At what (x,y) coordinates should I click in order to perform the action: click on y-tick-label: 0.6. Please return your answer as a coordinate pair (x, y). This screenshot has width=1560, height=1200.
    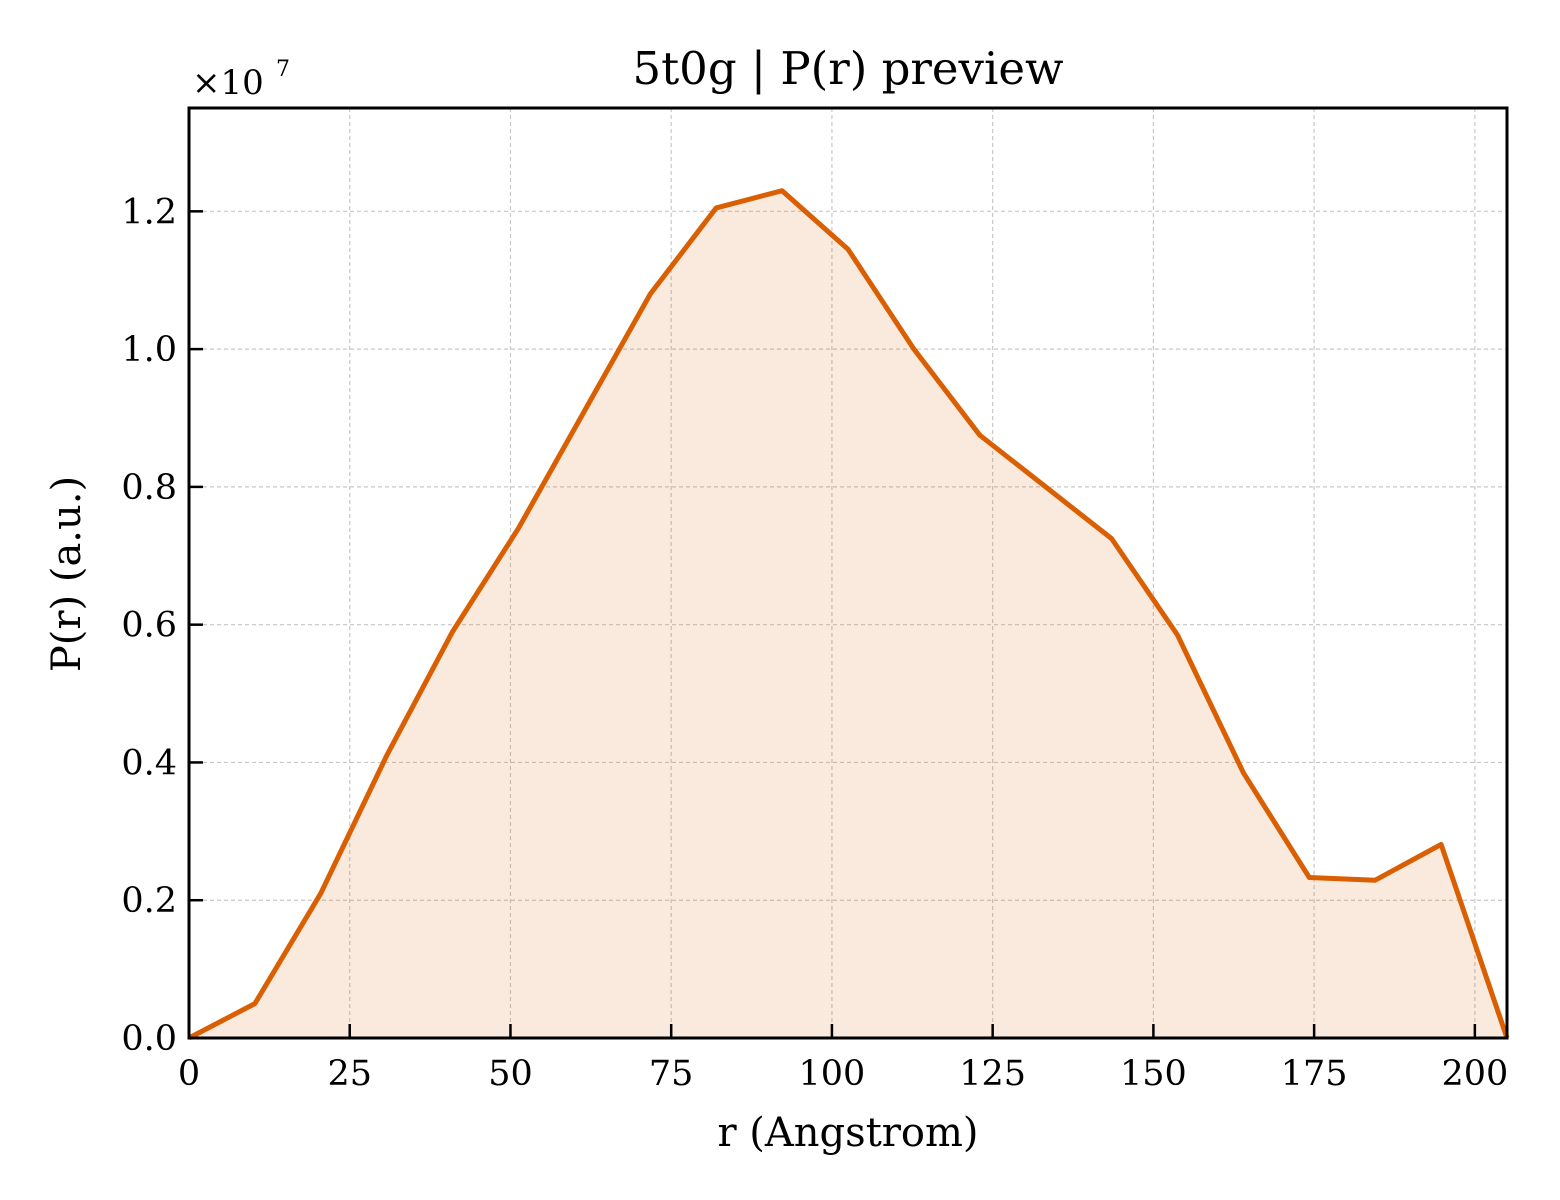
    Looking at the image, I should click on (149, 626).